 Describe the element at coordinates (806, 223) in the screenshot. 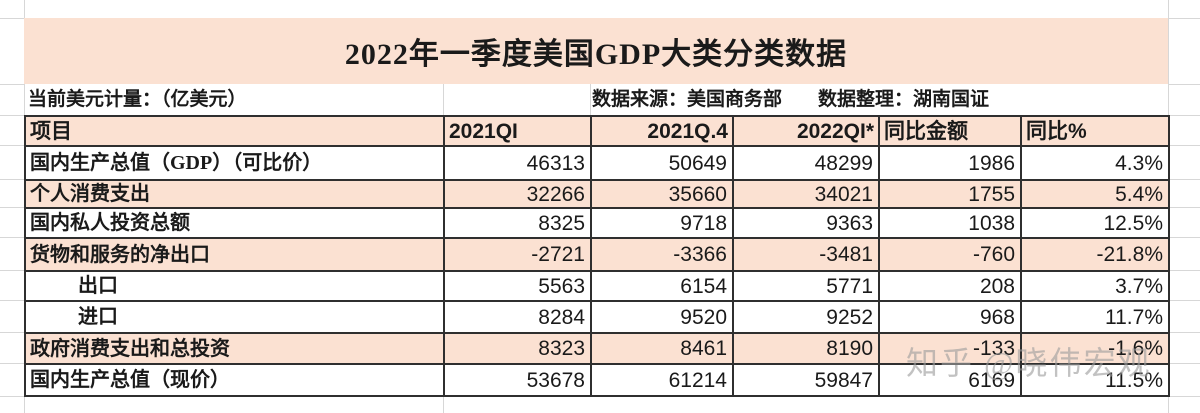

I see `value-cell: 9363` at that location.